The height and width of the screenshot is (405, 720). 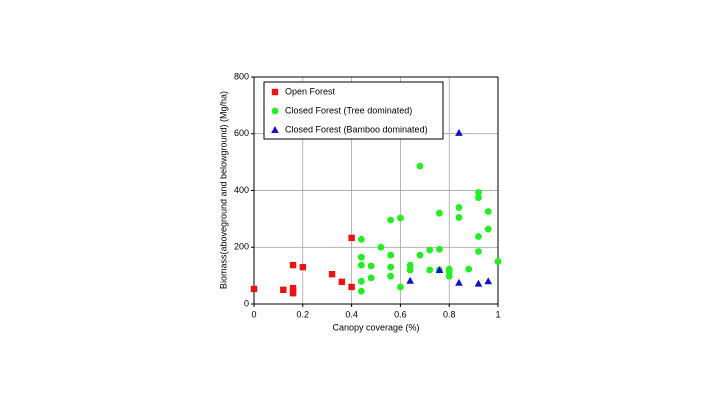 What do you see at coordinates (497, 314) in the screenshot?
I see `x-tick-label: 1` at bounding box center [497, 314].